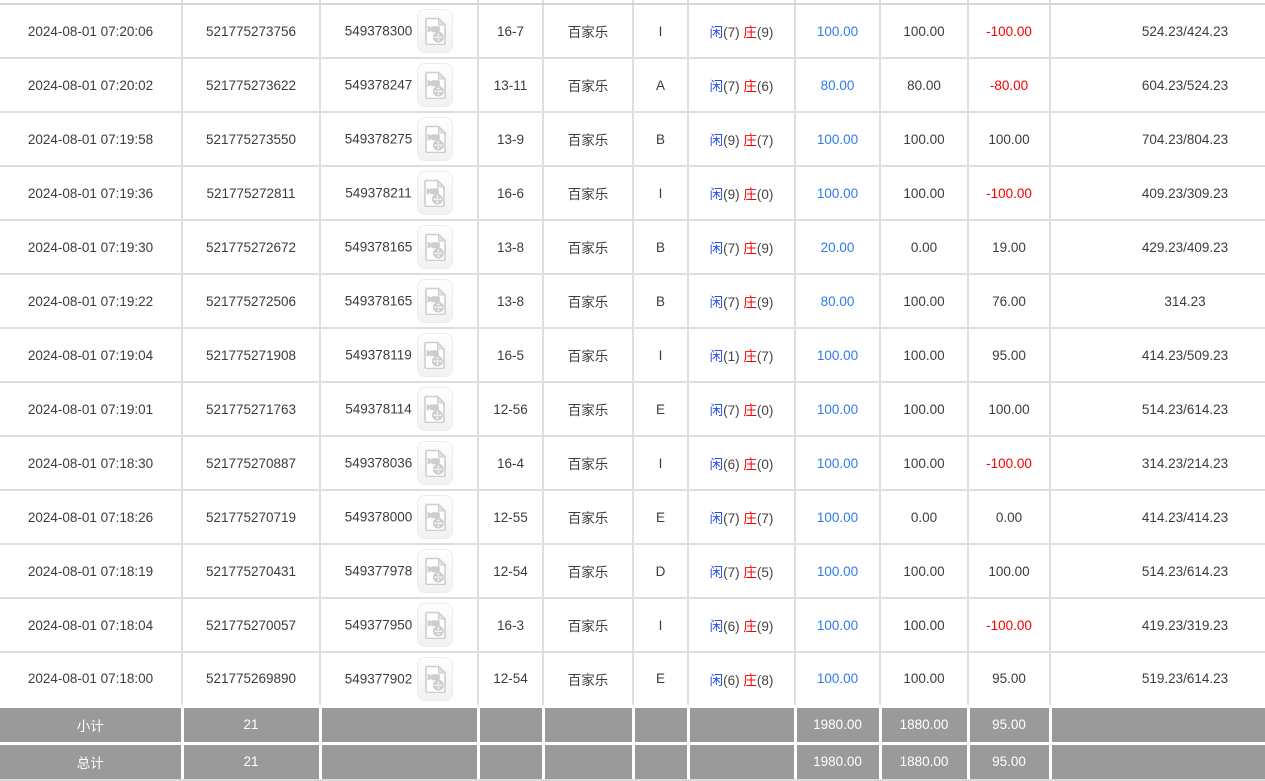 Image resolution: width=1265 pixels, height=781 pixels. I want to click on banker-result-score: (8), so click(765, 680).